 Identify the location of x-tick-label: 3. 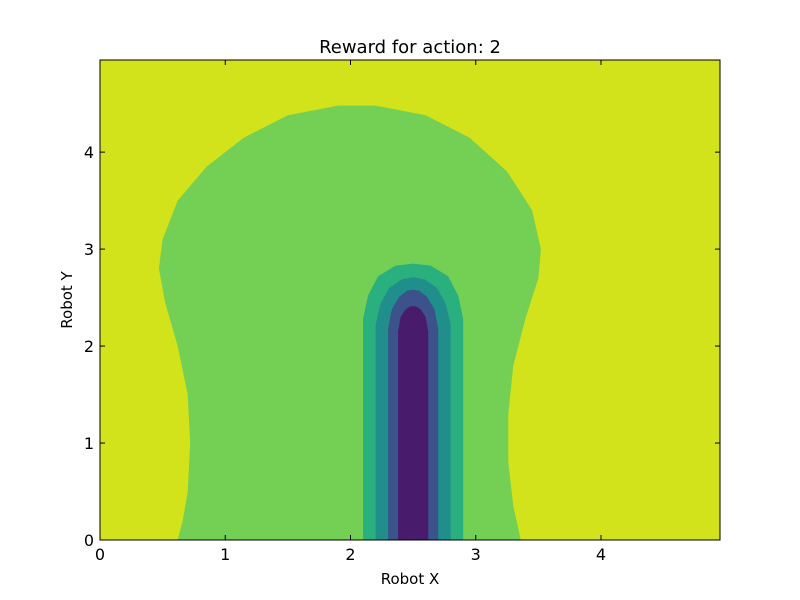
(476, 554).